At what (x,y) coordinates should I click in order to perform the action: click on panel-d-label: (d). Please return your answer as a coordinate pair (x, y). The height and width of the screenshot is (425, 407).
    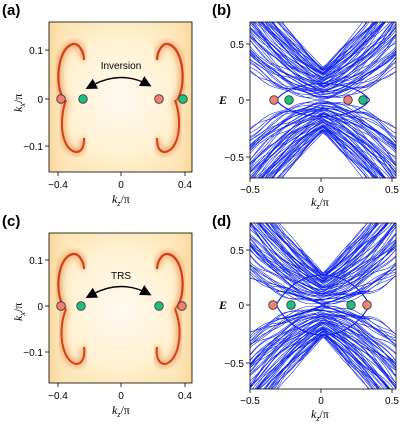
    Looking at the image, I should click on (221, 221).